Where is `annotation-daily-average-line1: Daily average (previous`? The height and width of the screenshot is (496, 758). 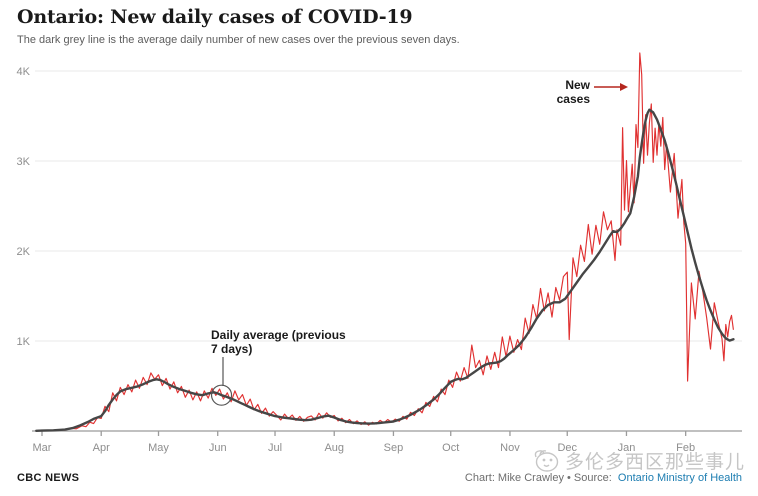
annotation-daily-average-line1: Daily average (previous is located at coordinates (278, 335).